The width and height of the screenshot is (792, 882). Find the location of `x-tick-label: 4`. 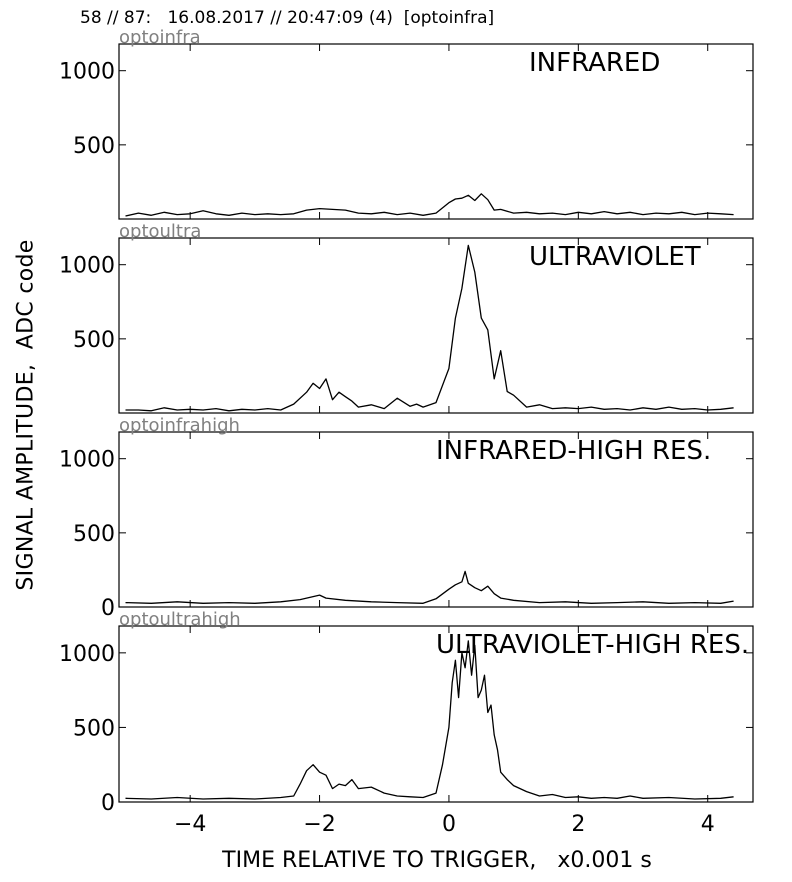

x-tick-label: 4 is located at coordinates (708, 824).